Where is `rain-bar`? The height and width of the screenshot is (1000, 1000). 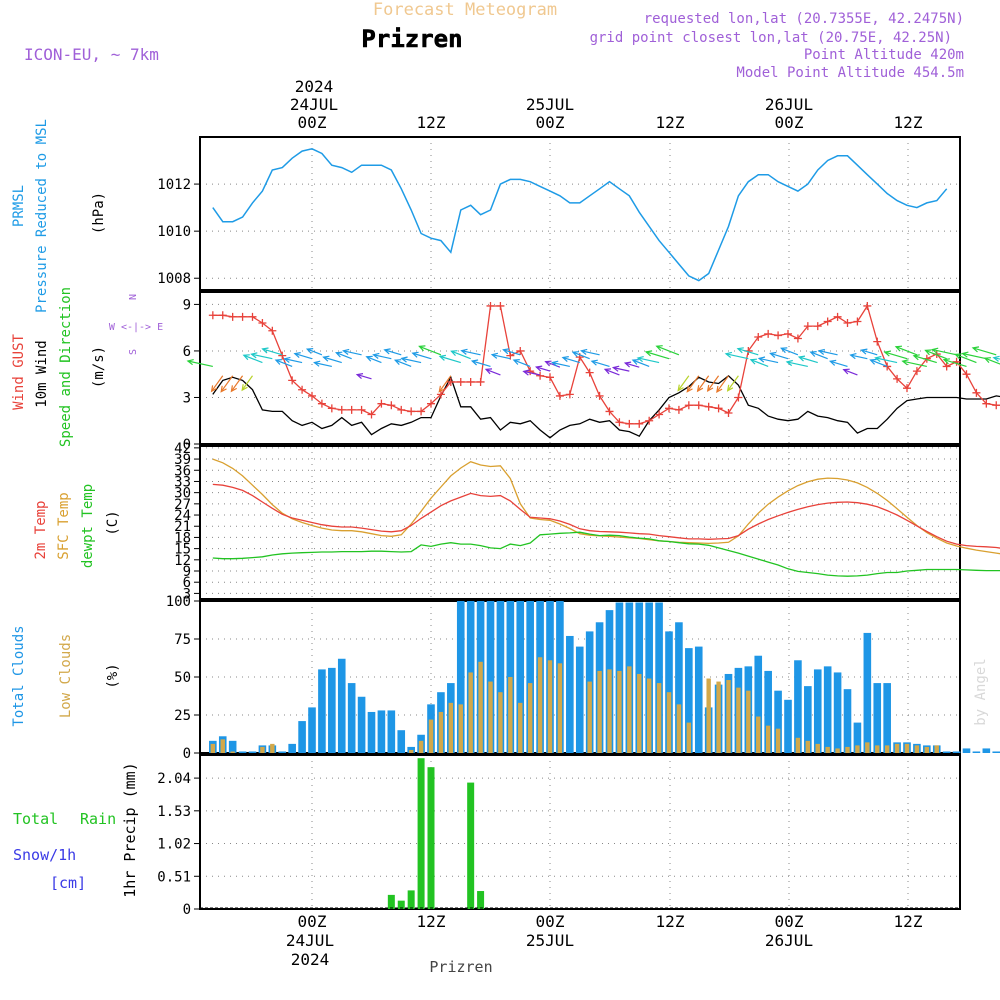 rain-bar is located at coordinates (421, 833).